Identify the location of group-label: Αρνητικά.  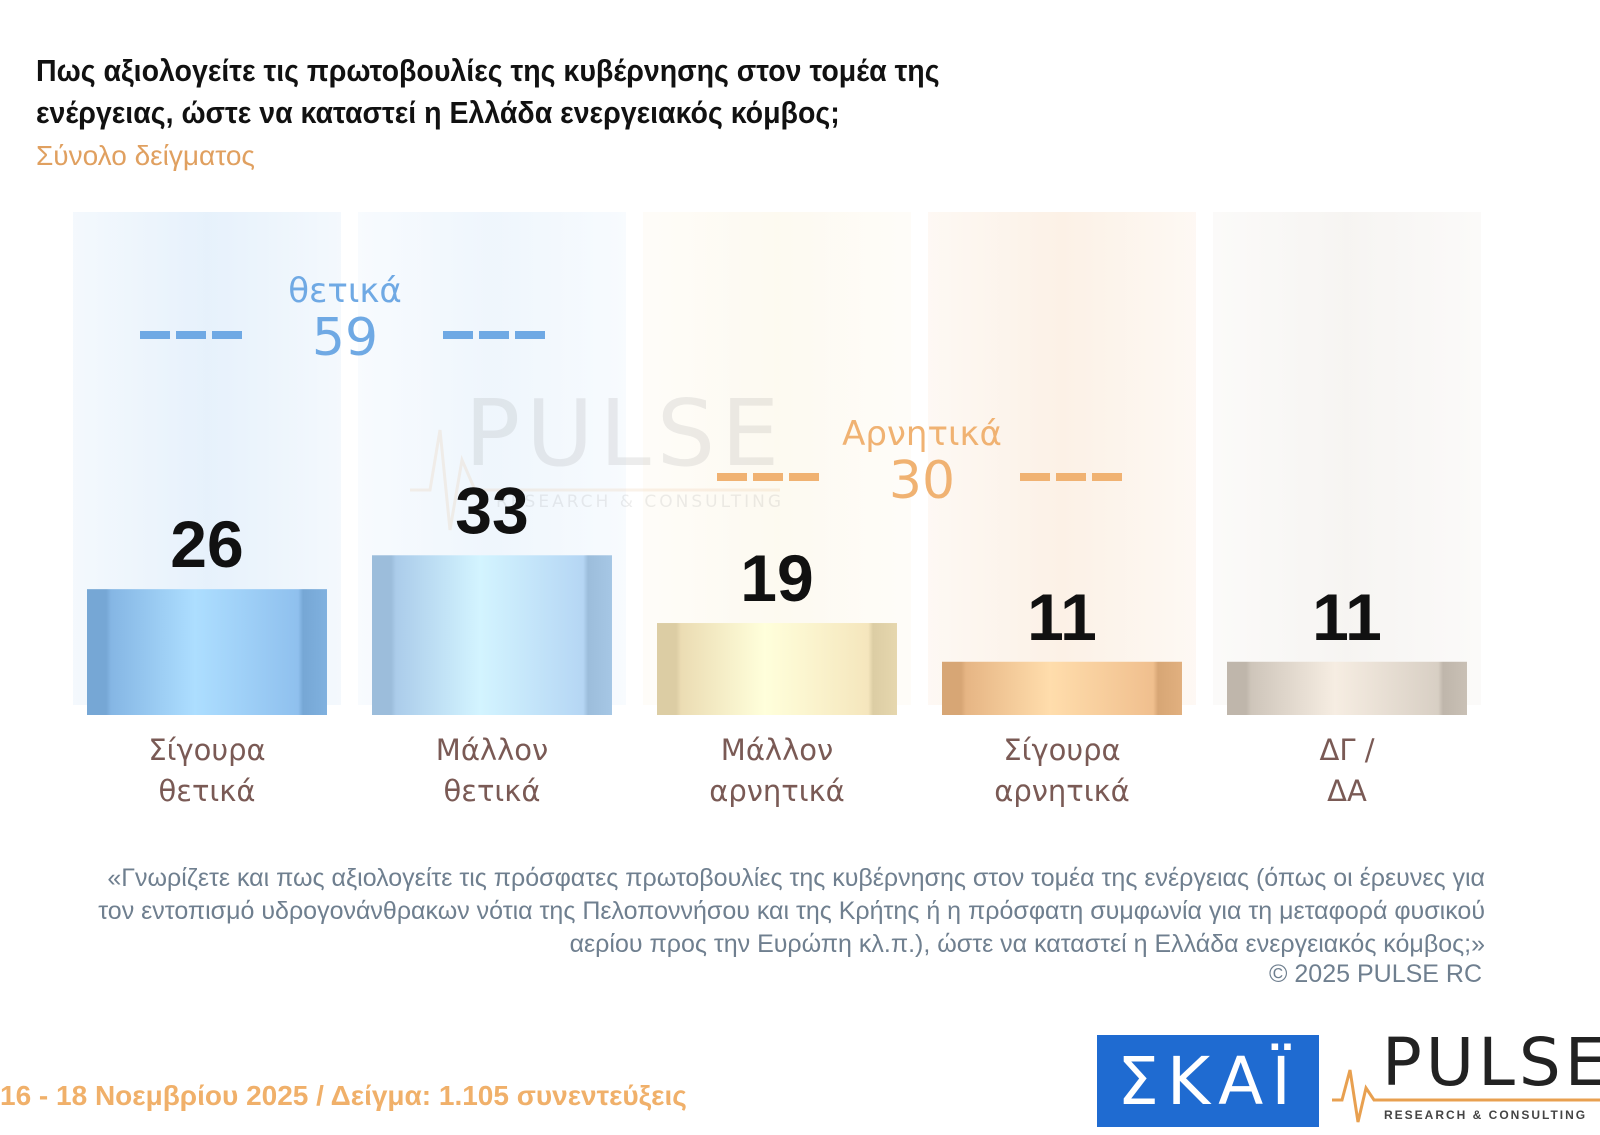
(922, 434).